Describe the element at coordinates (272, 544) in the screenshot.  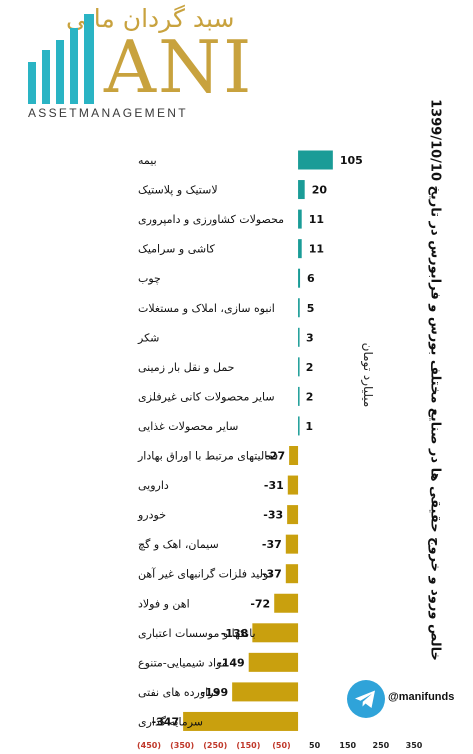
I see `value-label-13: -37` at that location.